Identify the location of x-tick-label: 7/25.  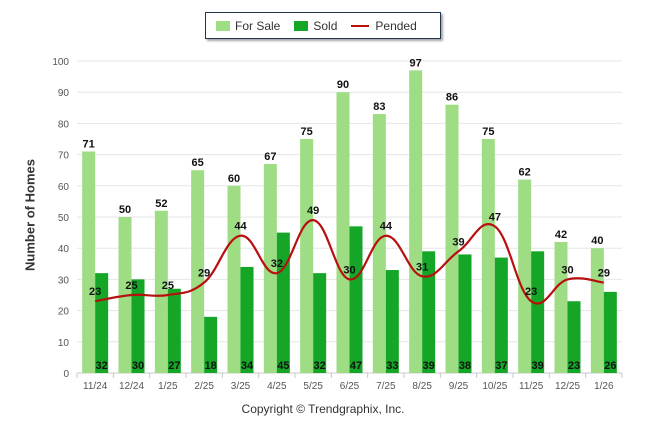
(386, 386).